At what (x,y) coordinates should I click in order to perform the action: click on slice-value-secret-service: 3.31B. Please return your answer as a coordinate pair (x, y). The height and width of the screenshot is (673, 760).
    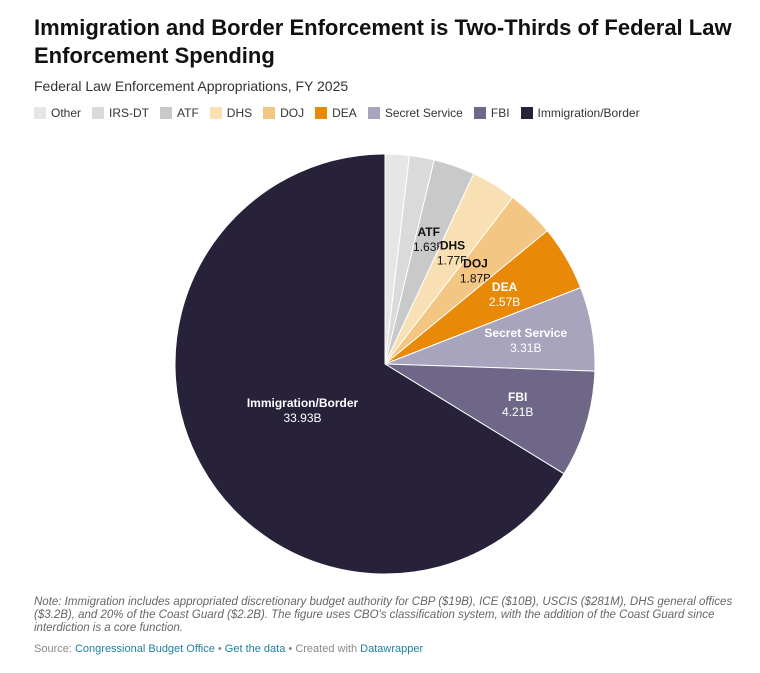
    Looking at the image, I should click on (525, 348).